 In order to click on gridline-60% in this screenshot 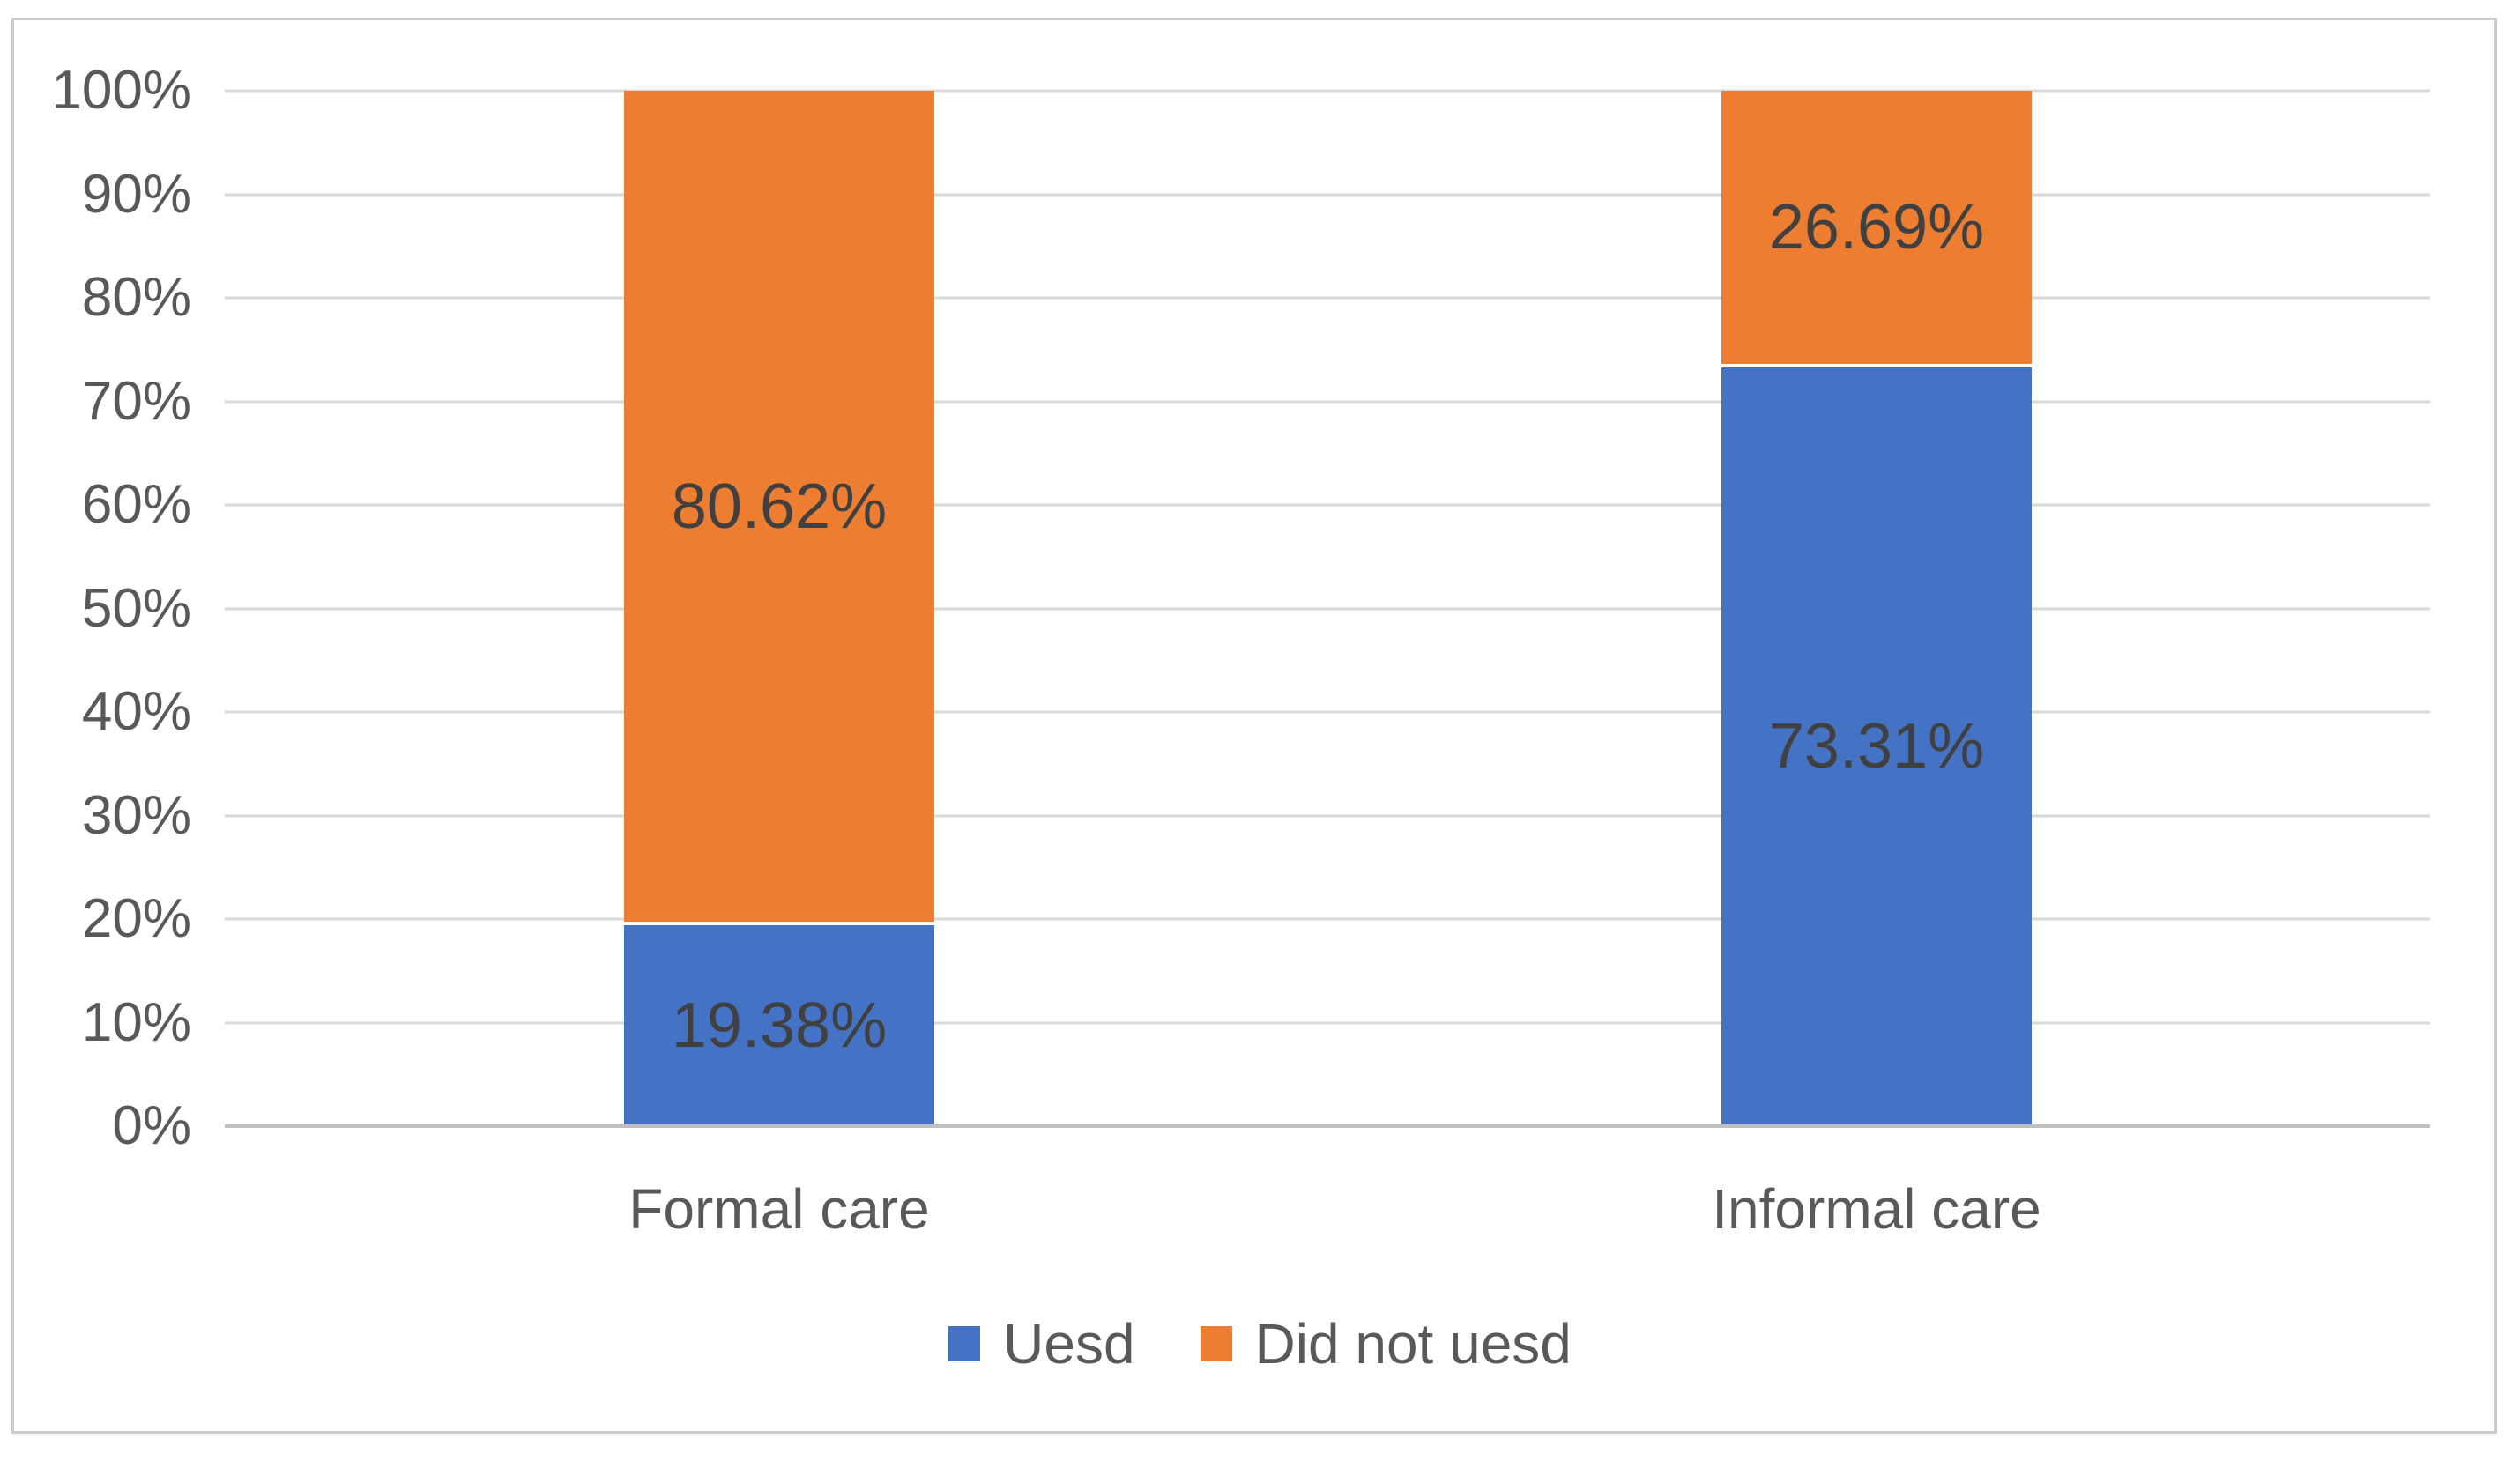, I will do `click(1327, 505)`.